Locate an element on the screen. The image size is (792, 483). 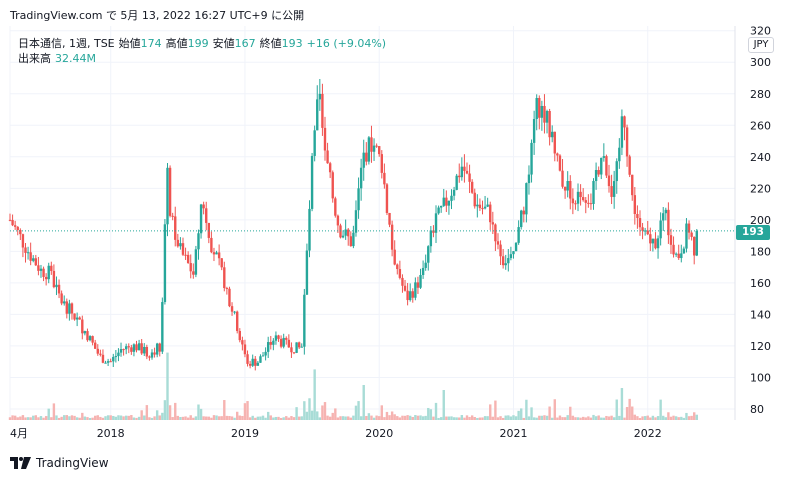
volume-label: 出来高 is located at coordinates (34, 58).